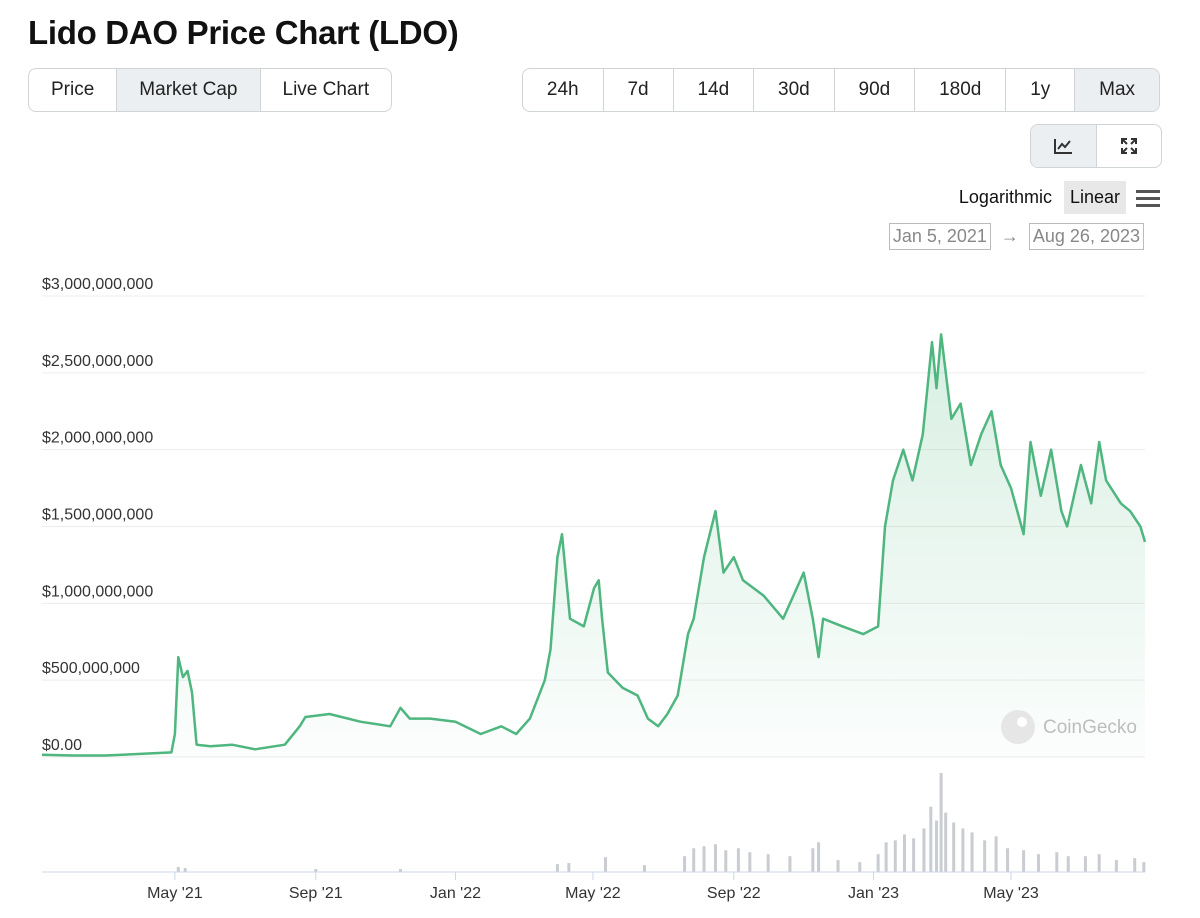 The image size is (1200, 918). I want to click on range-button: 7d, so click(639, 90).